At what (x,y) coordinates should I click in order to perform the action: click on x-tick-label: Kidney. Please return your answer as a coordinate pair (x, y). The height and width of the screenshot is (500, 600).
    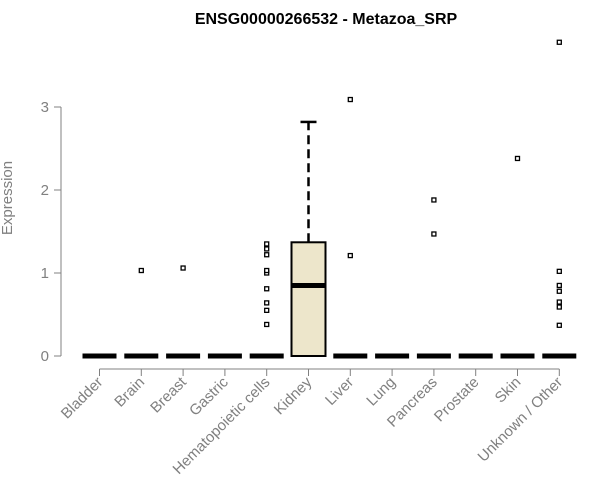
    Looking at the image, I should click on (293, 395).